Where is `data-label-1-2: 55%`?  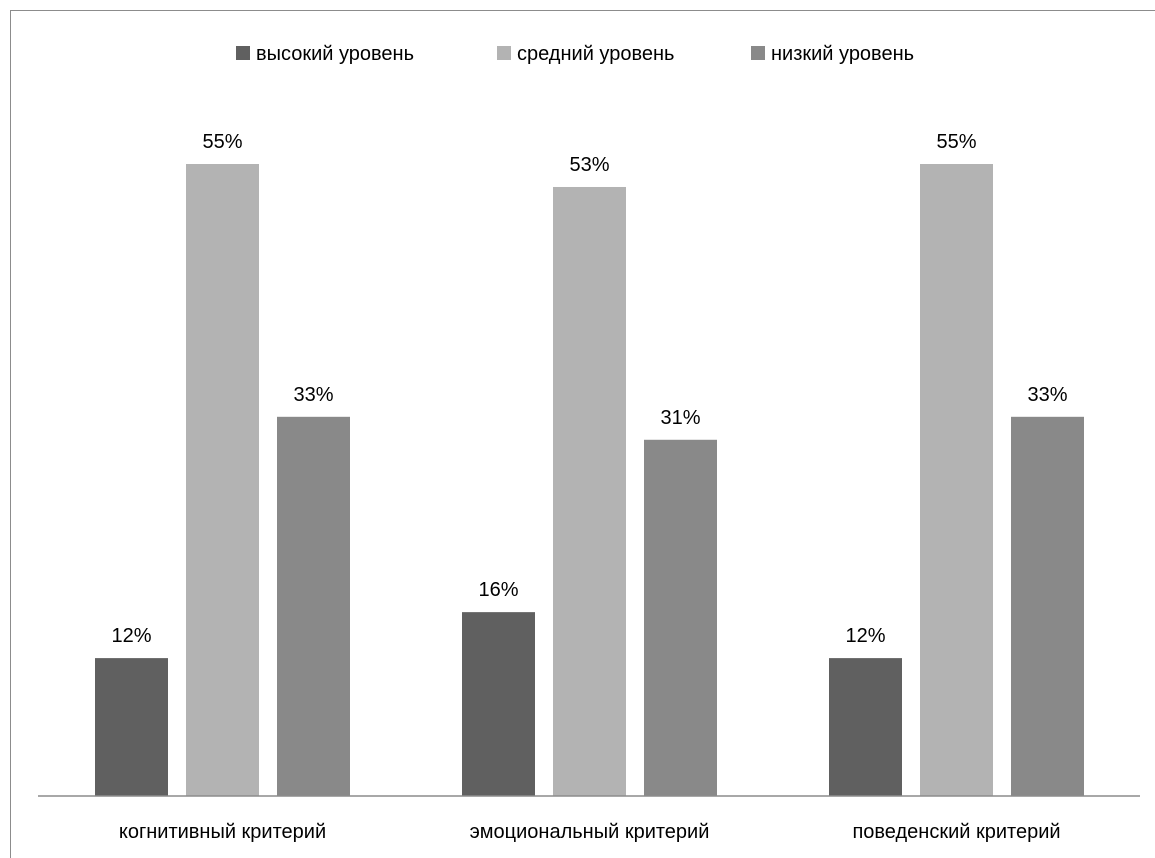
data-label-1-2: 55% is located at coordinates (222, 142).